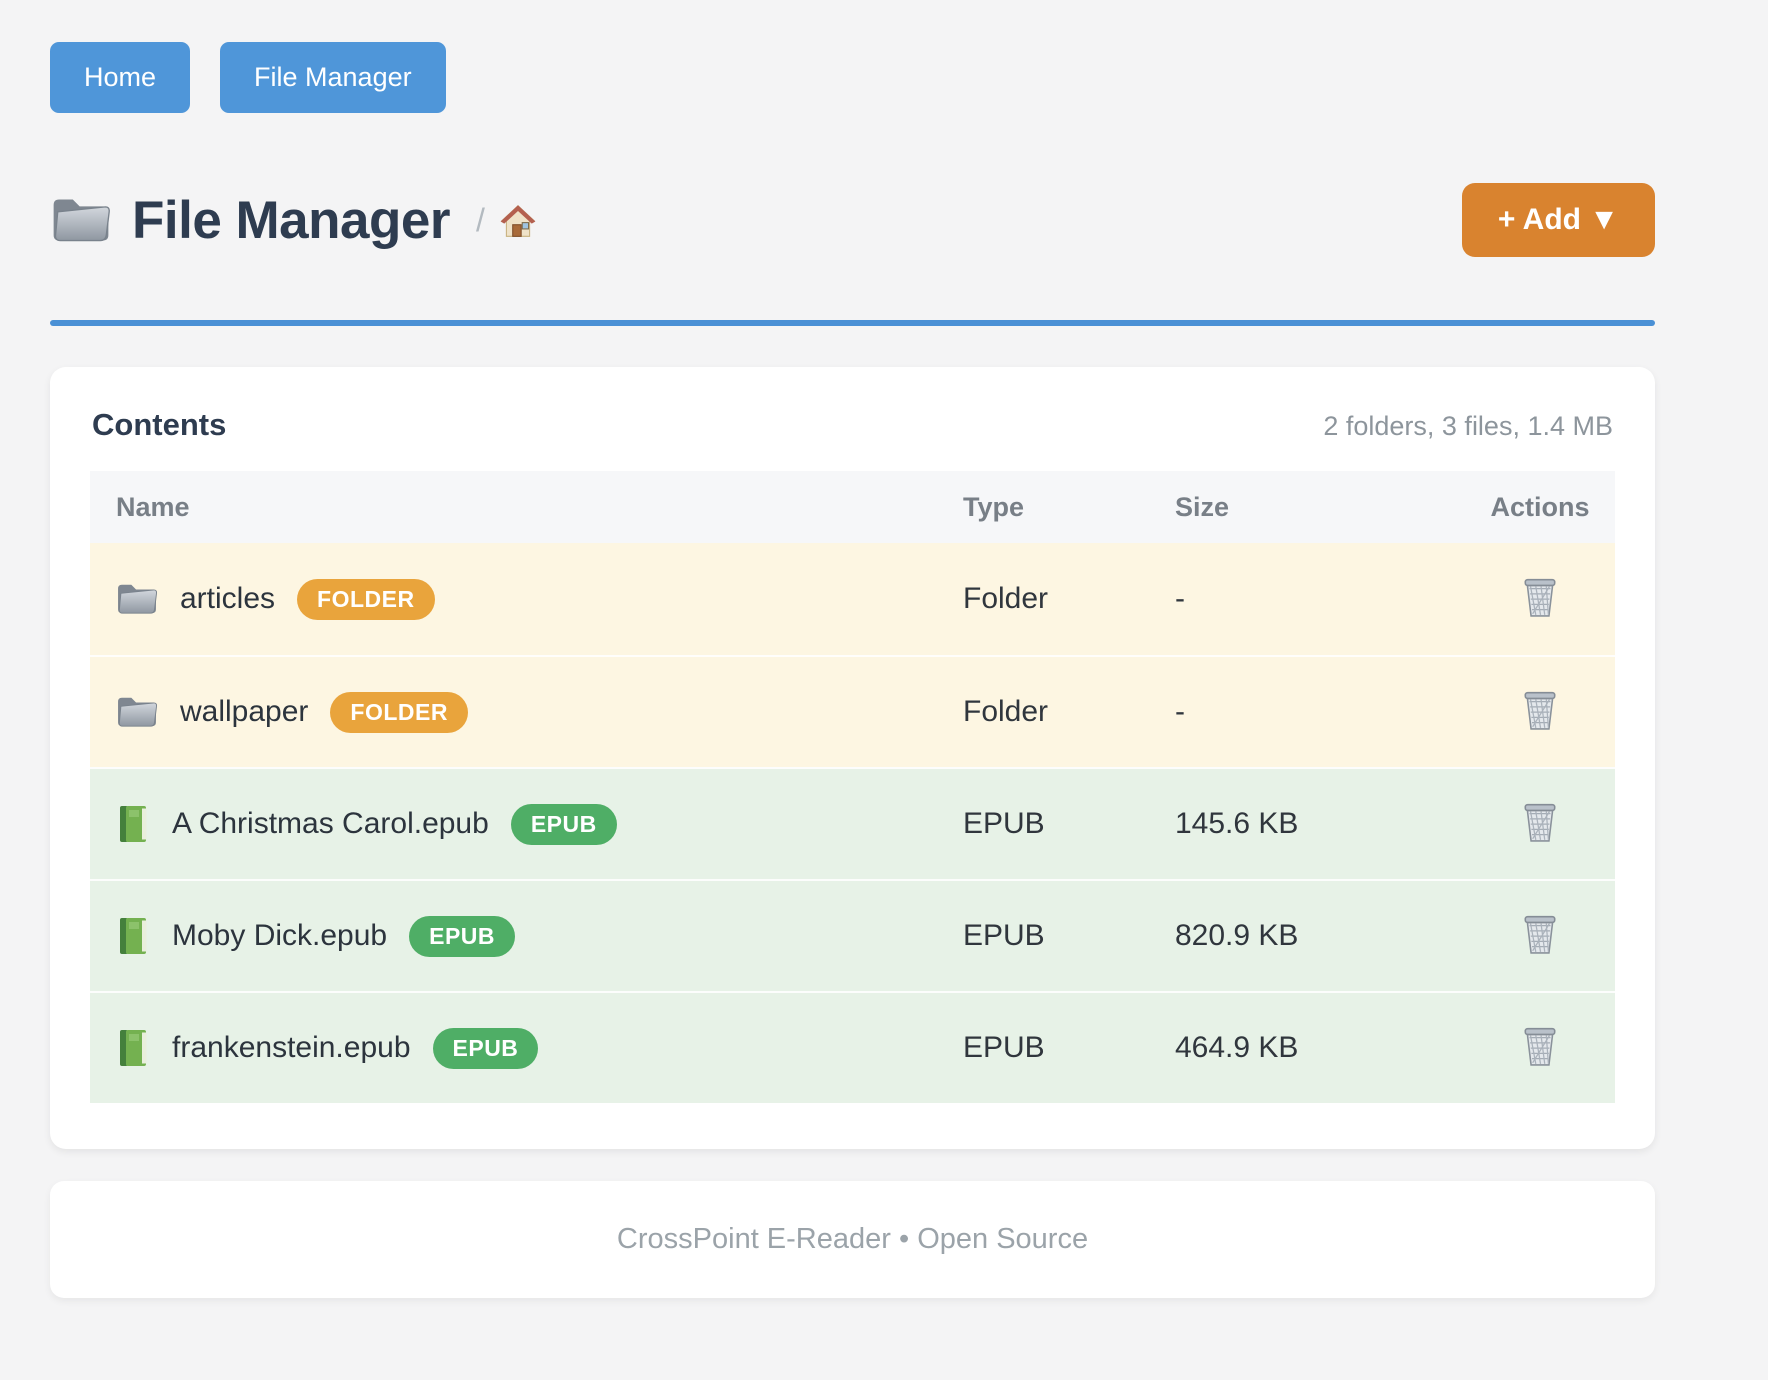  What do you see at coordinates (291, 1047) in the screenshot?
I see `row-name: frankenstein.epub` at bounding box center [291, 1047].